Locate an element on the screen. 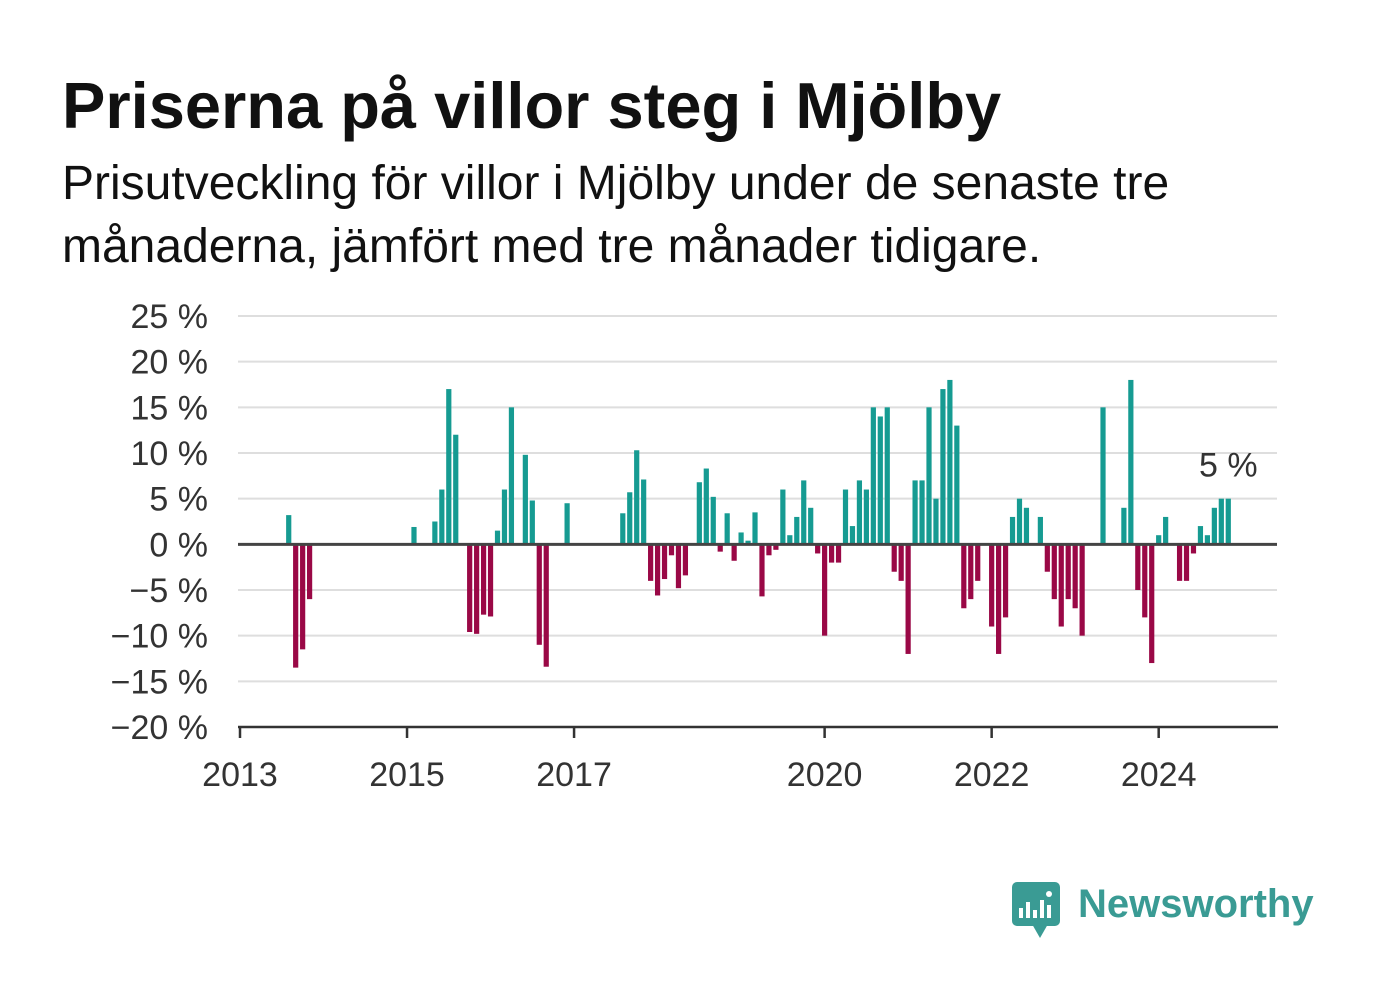 The image size is (1382, 999). y-tick-label: 15 % is located at coordinates (170, 408).